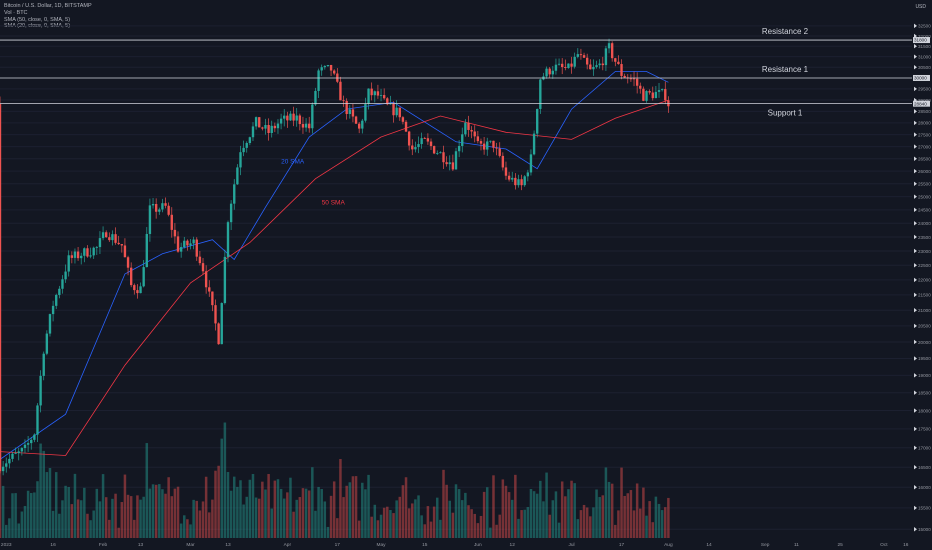 This screenshot has height=550, width=932. What do you see at coordinates (37, 19) in the screenshot?
I see `sma50-indicator-label: SMA (50, close, 0, SMA, 5)` at bounding box center [37, 19].